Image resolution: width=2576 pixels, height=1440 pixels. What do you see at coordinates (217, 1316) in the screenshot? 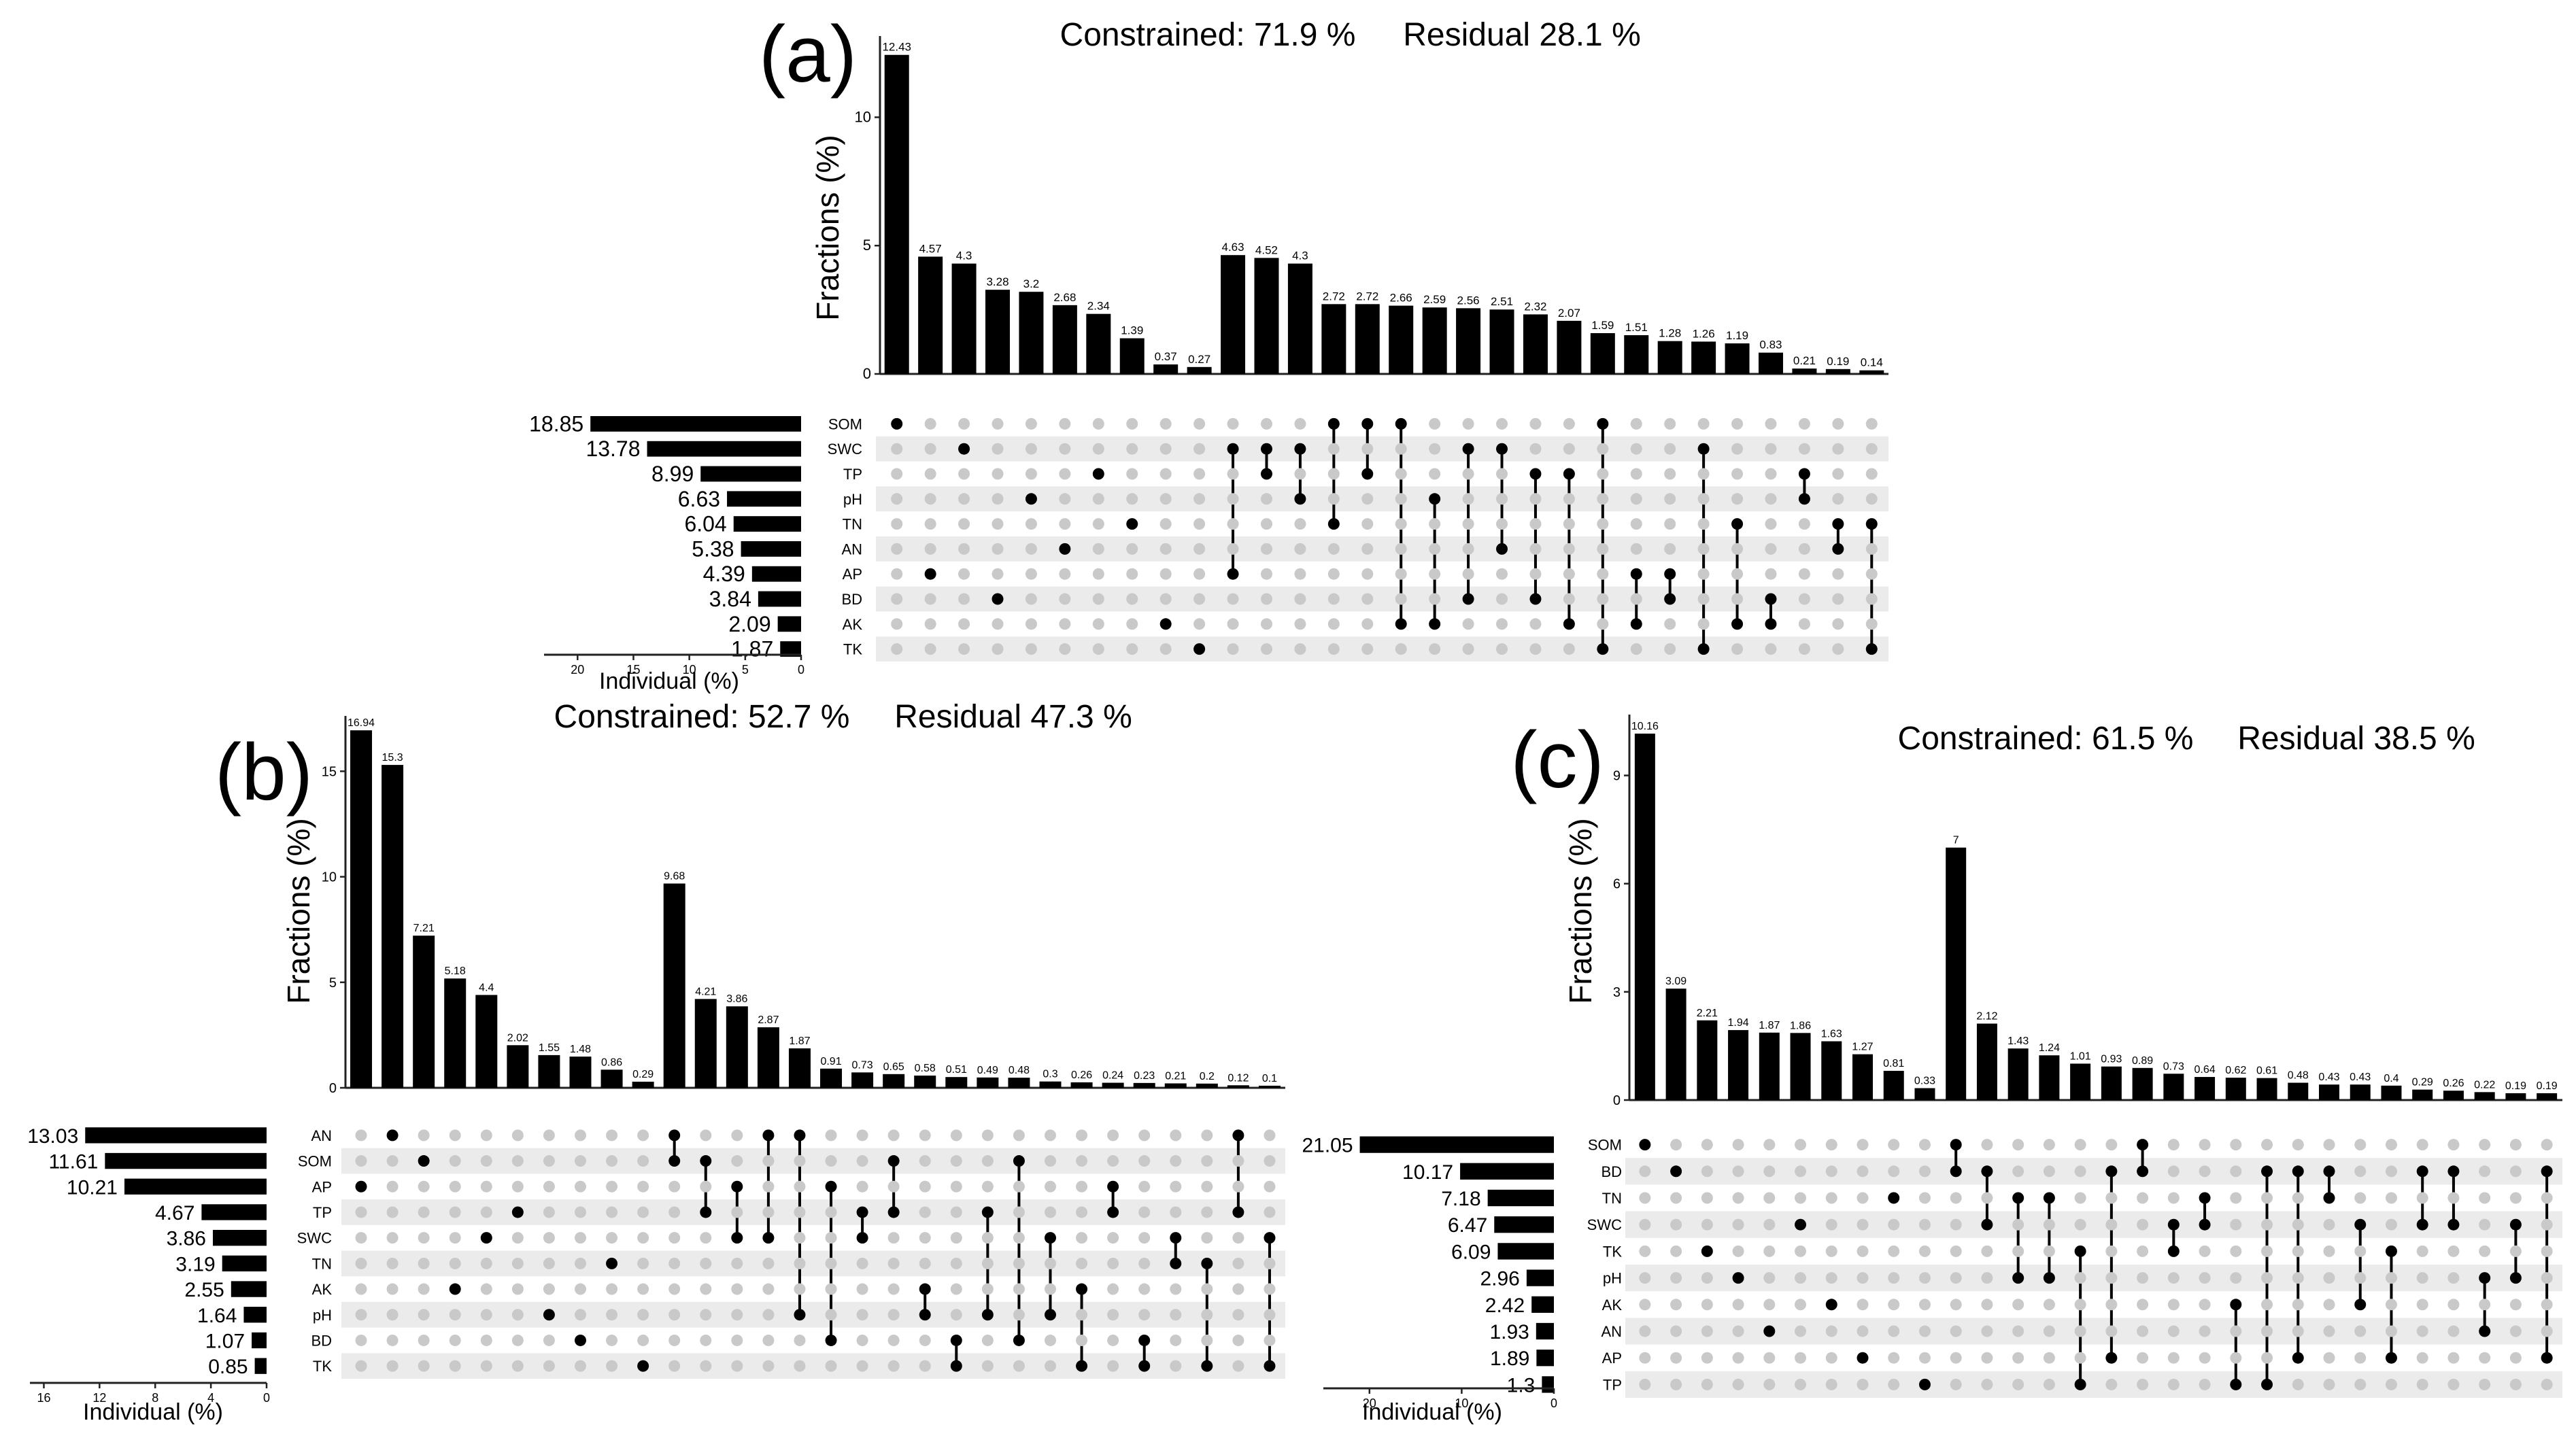
I see `individual-value-label: 1.64` at bounding box center [217, 1316].